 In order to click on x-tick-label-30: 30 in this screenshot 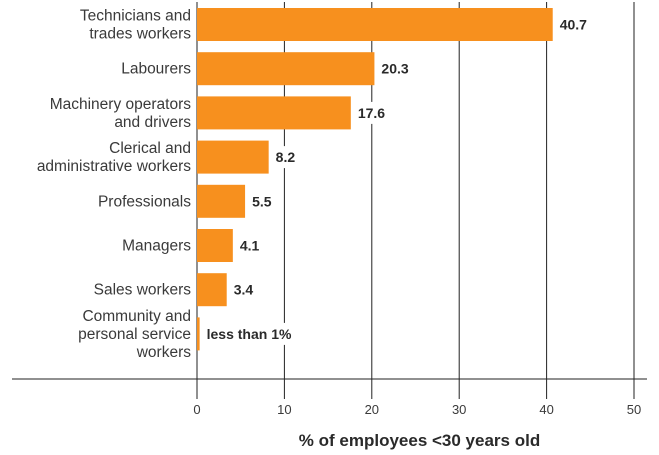, I will do `click(459, 409)`.